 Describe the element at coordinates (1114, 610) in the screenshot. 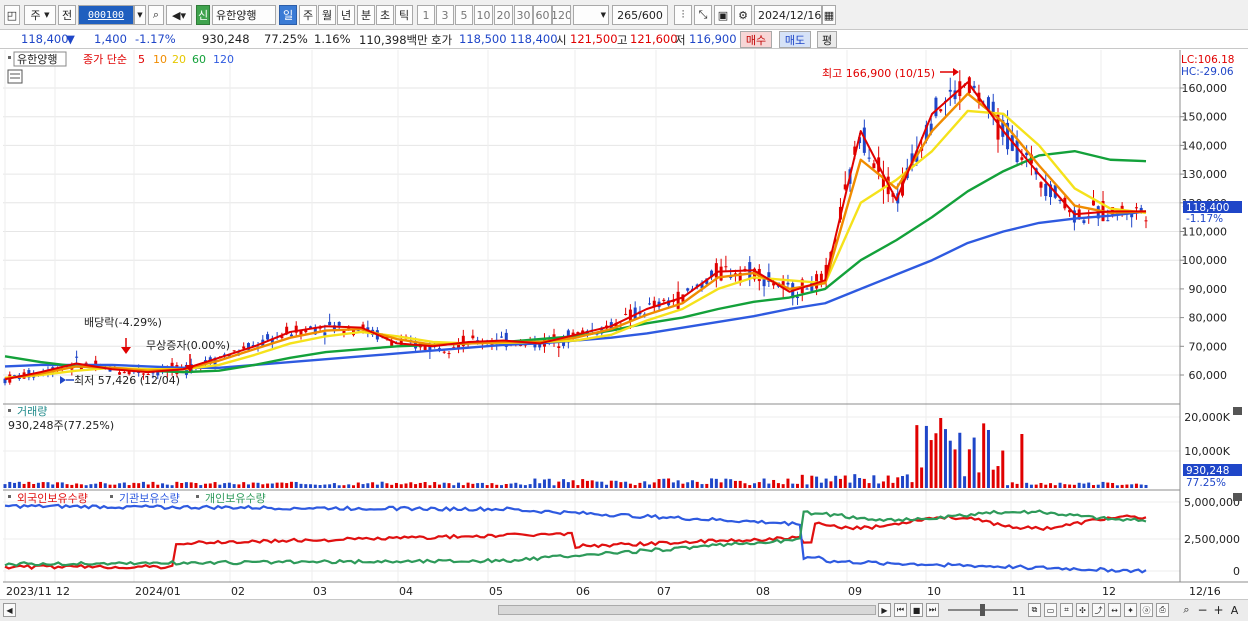

I see `measure-icon: ↔` at that location.